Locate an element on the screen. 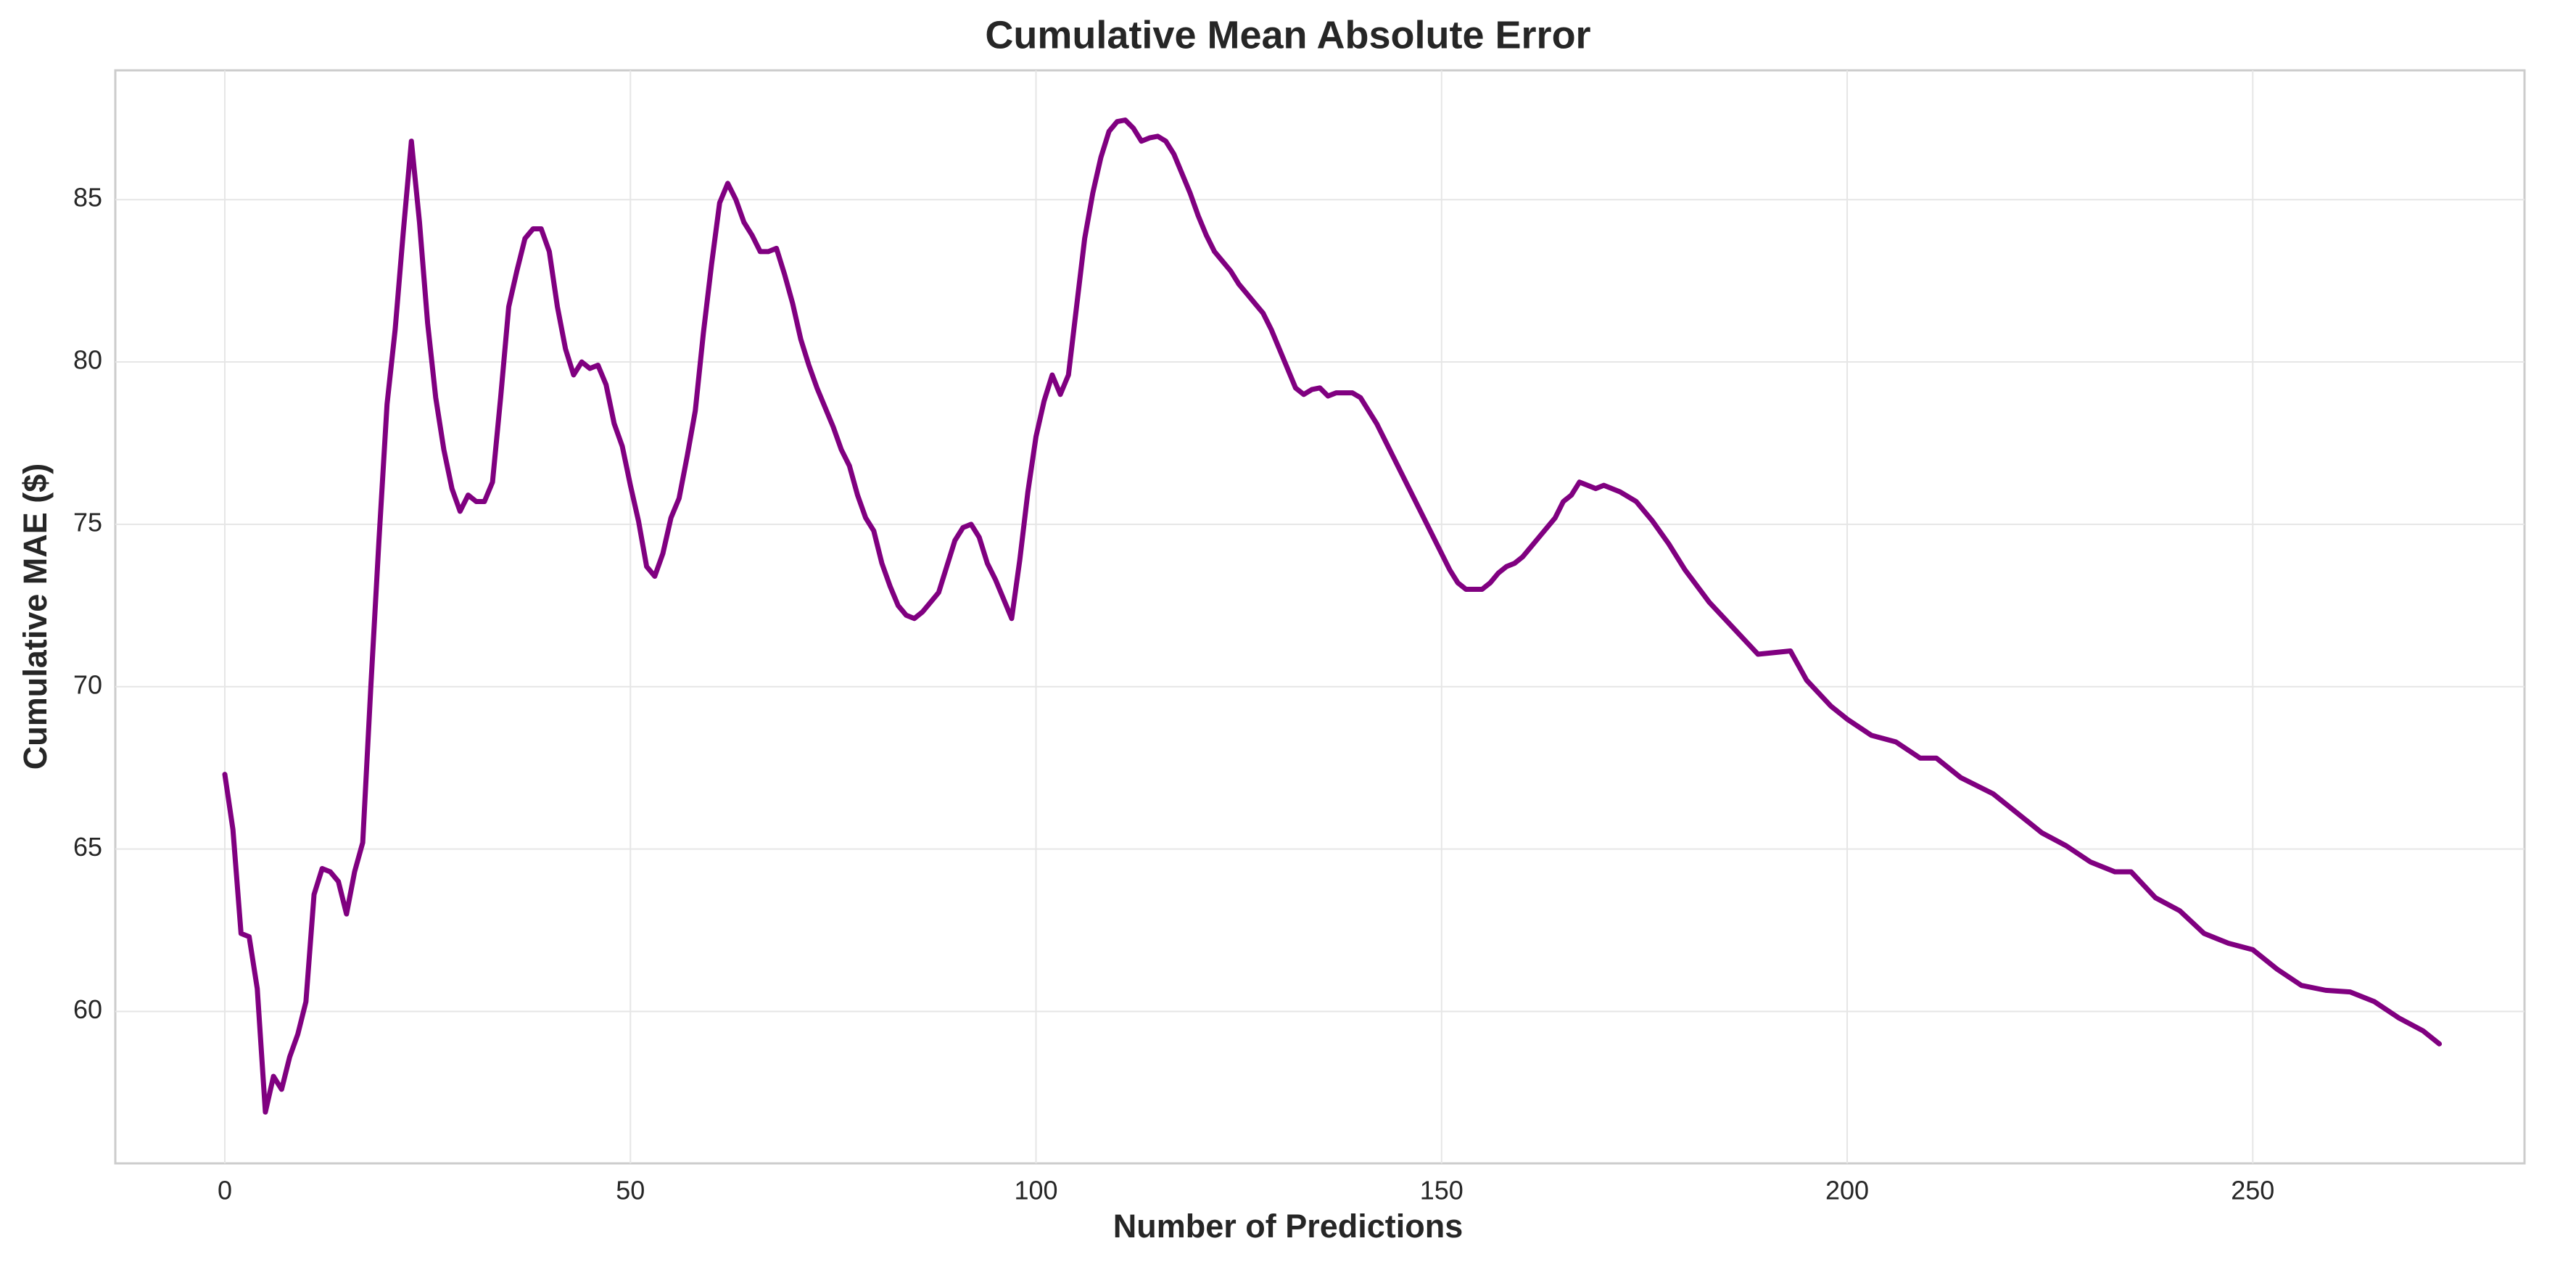 The height and width of the screenshot is (1270, 2576). chart-title: Cumulative Mean Absolute Error is located at coordinates (1287, 35).